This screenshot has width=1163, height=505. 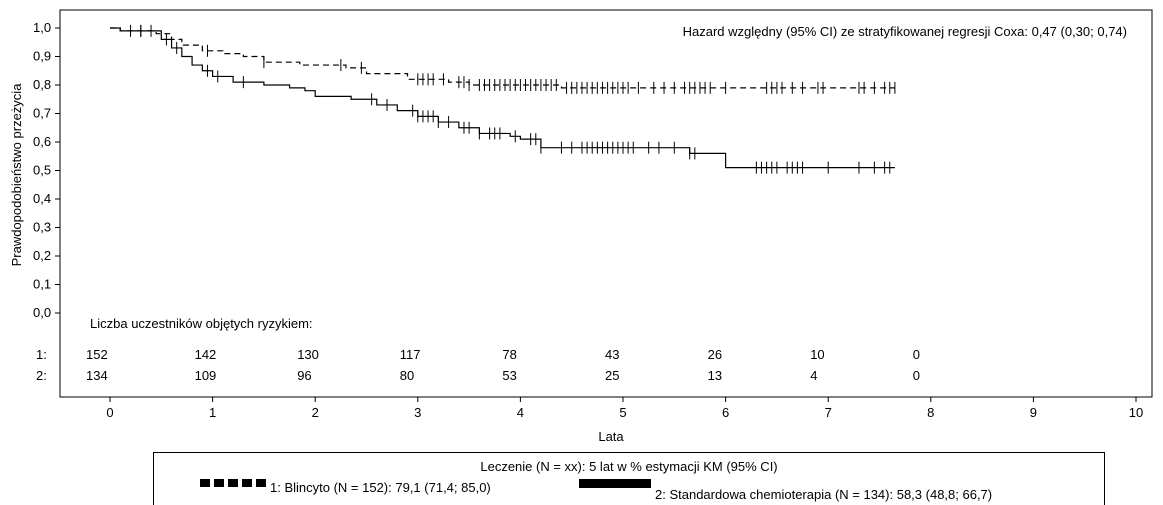 I want to click on x-tick-label: 5, so click(x=622, y=412).